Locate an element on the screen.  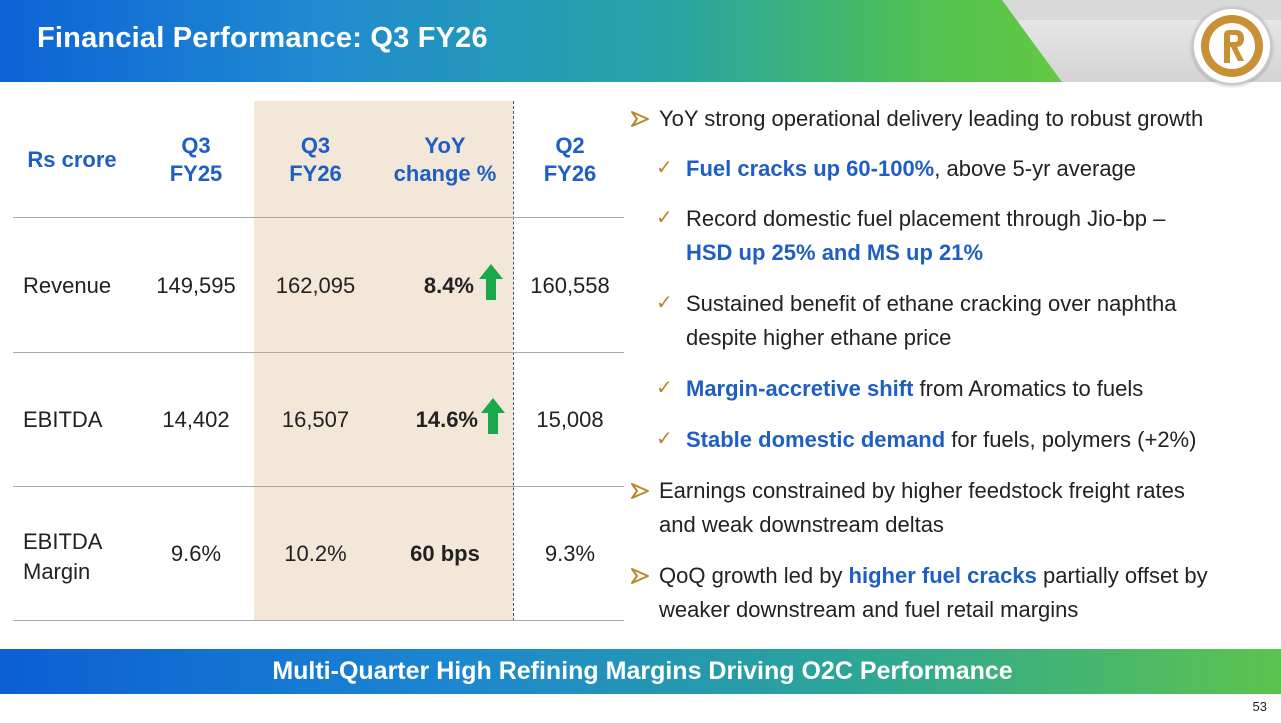
company-logo-icon is located at coordinates (1232, 46).